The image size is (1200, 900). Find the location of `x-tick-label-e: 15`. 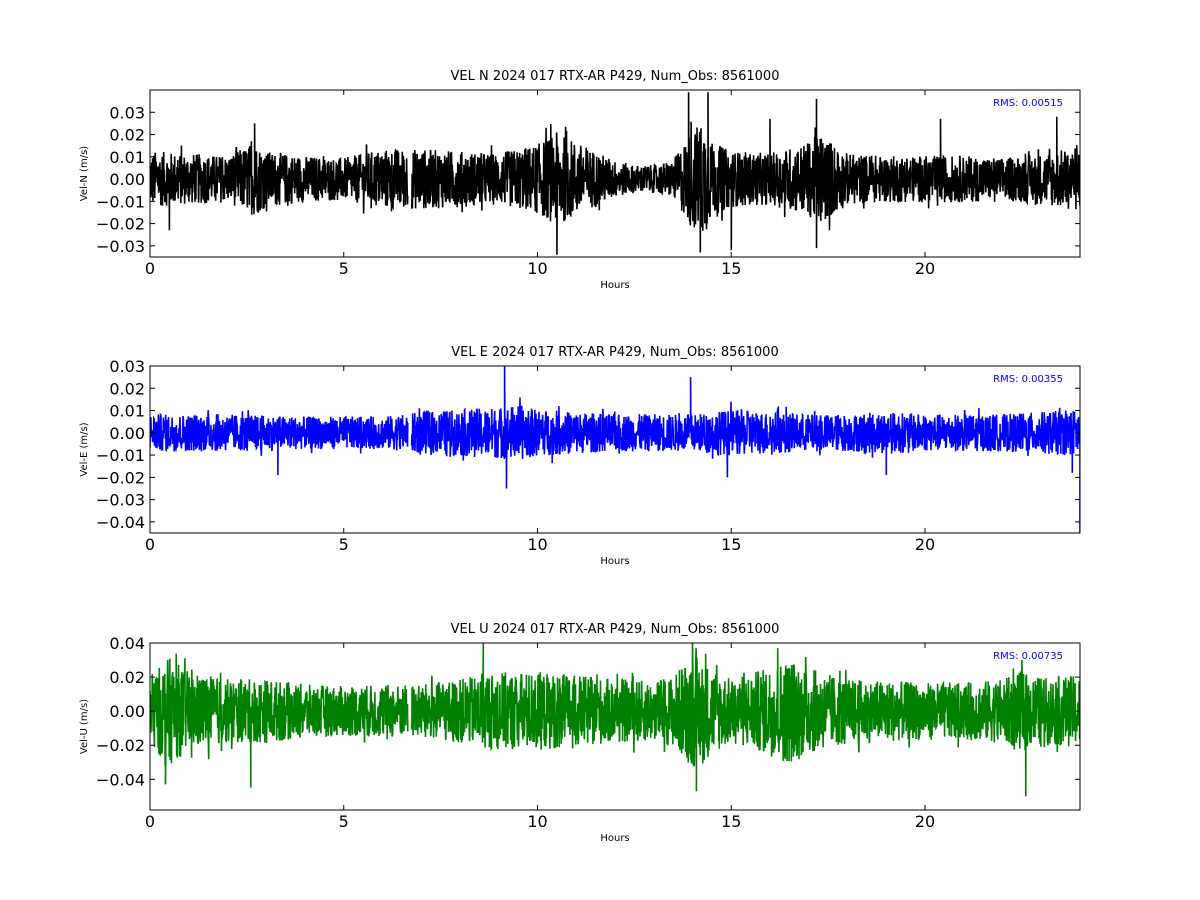

x-tick-label-e: 15 is located at coordinates (731, 544).